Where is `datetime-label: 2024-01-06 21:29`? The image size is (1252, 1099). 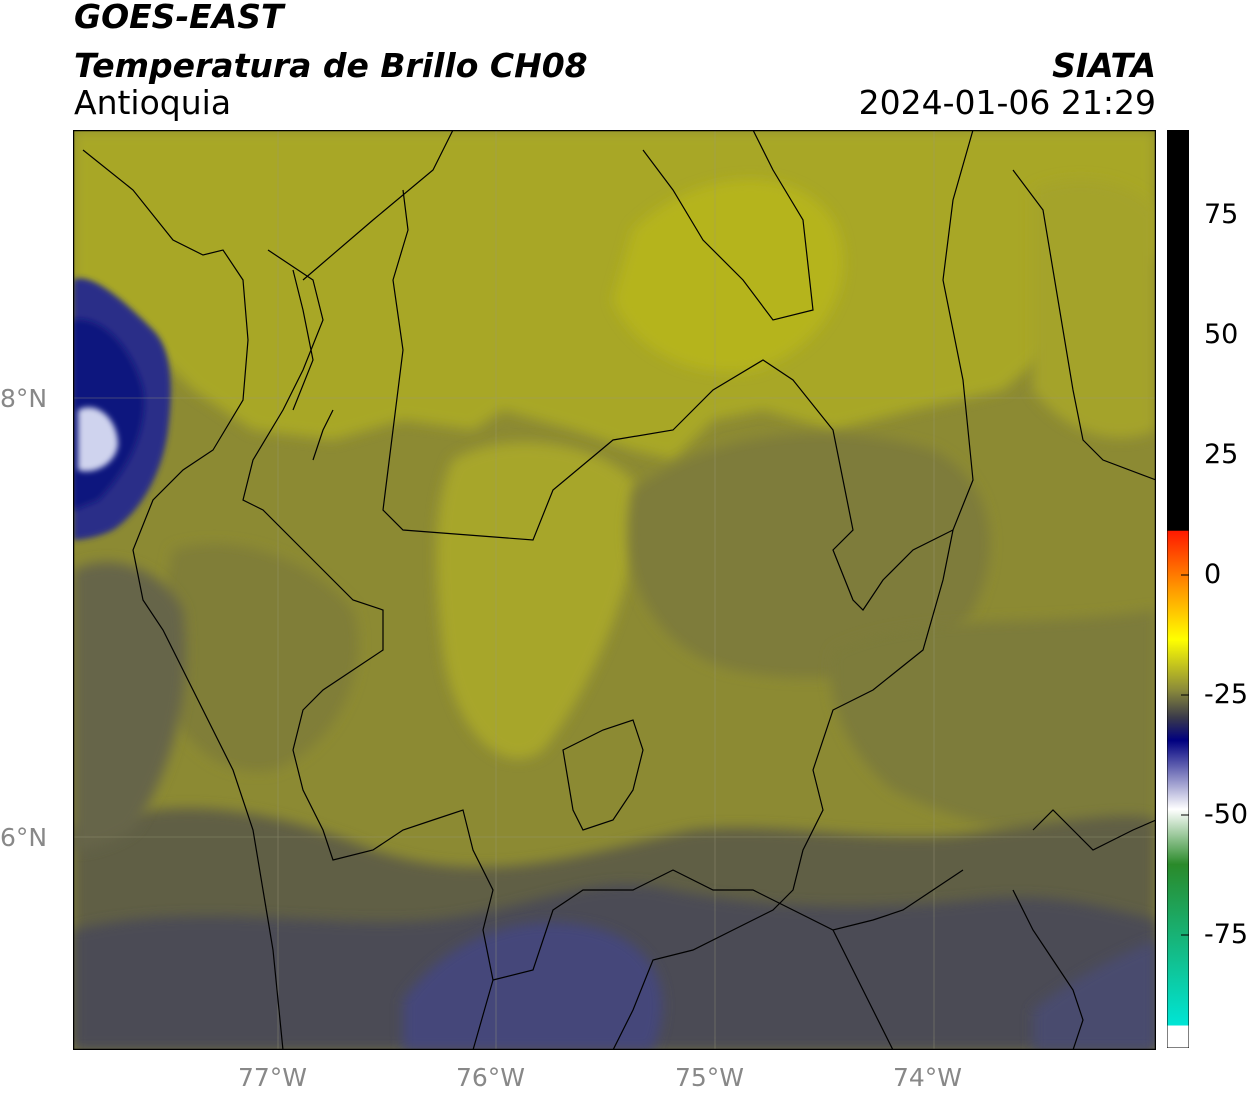 datetime-label: 2024-01-06 21:29 is located at coordinates (1007, 102).